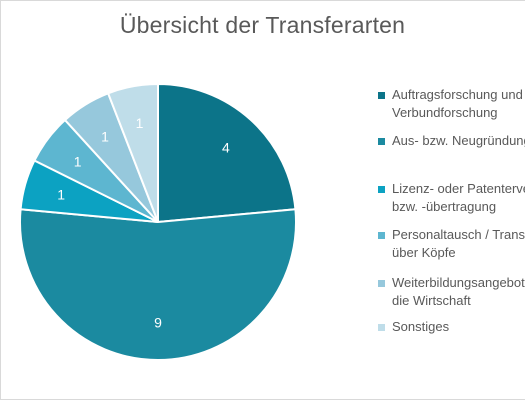 This screenshot has width=525, height=400. Describe the element at coordinates (445, 112) in the screenshot. I see `legend-label-line: Verbundforschung` at that location.